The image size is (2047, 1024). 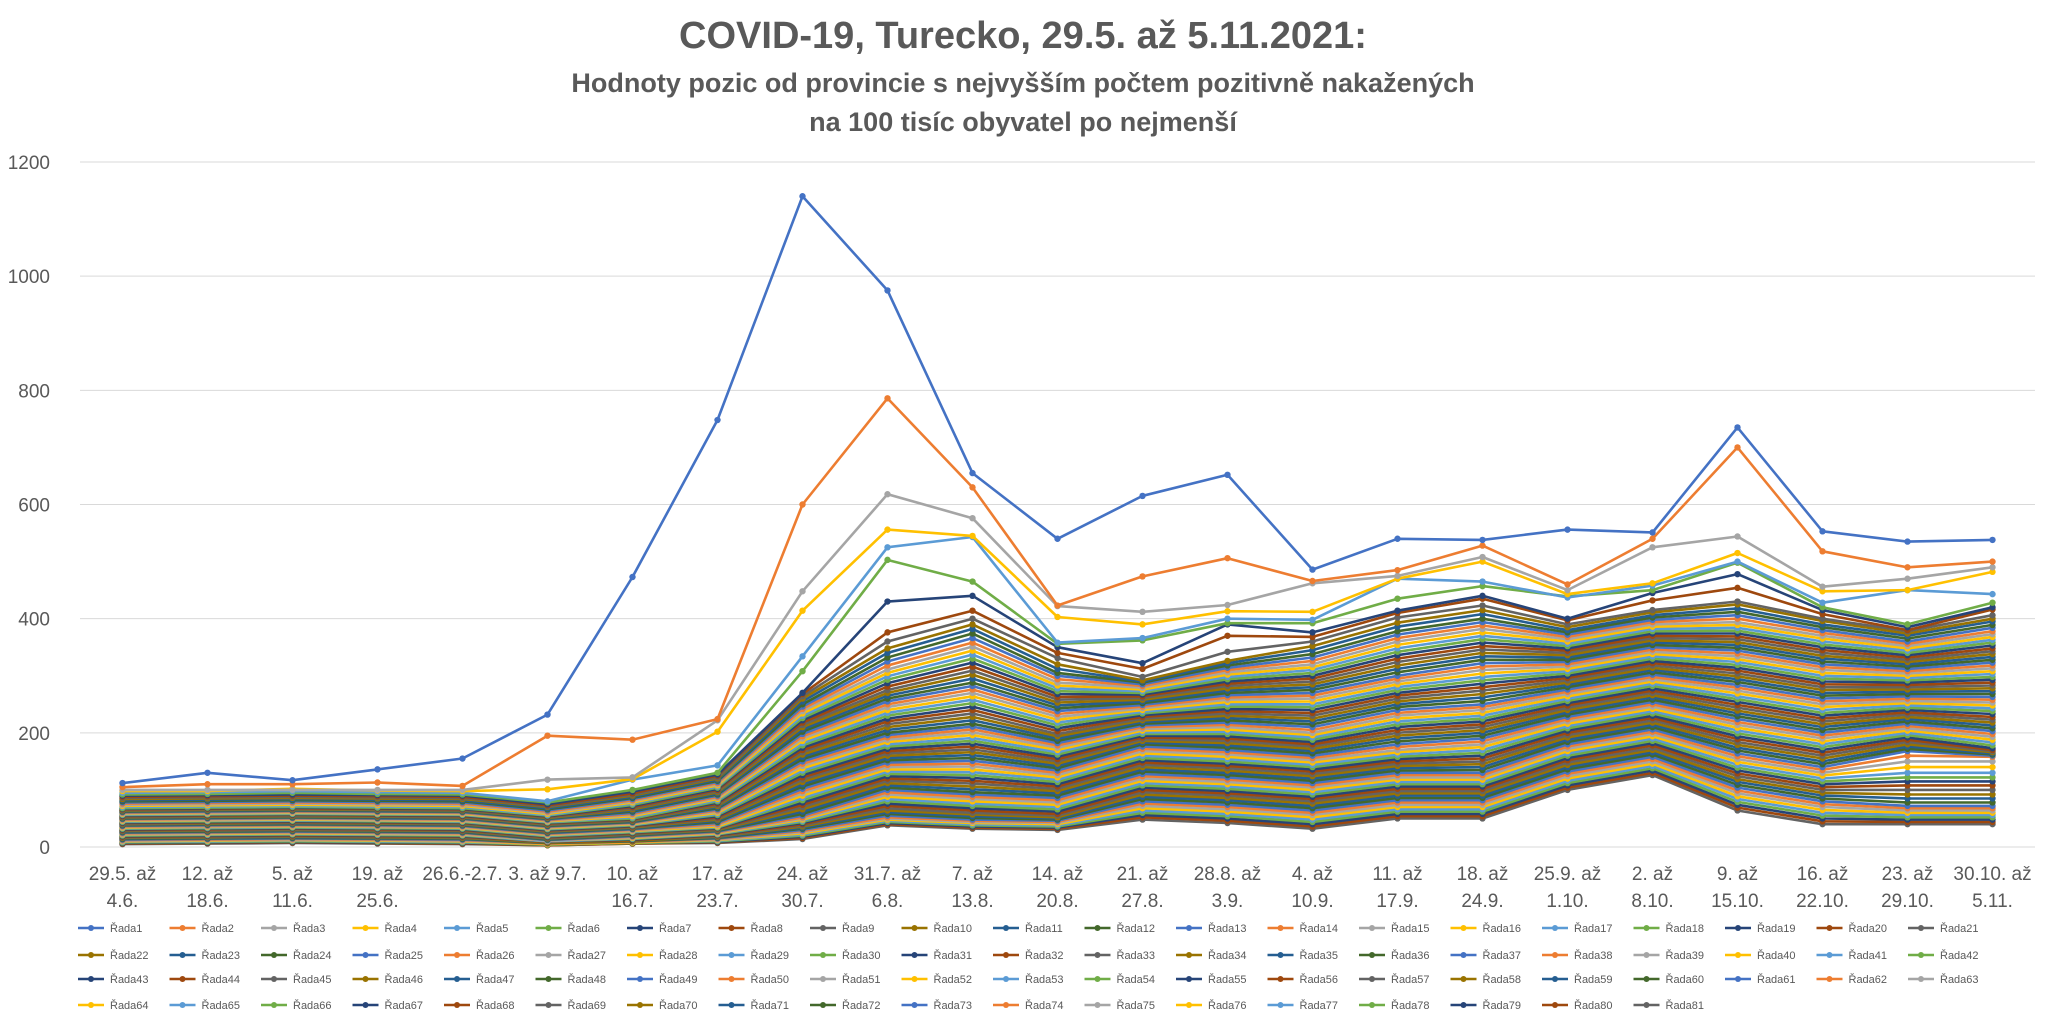 I want to click on legend-item: Řada68, so click(x=479, y=1005).